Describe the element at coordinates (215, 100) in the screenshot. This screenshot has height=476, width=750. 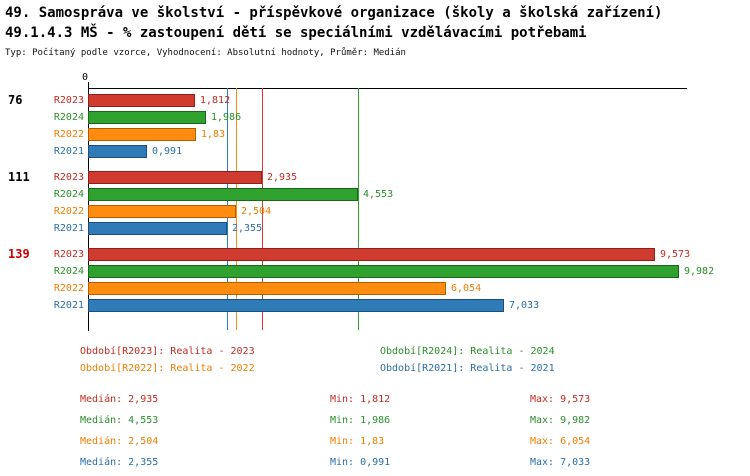
I see `bar-value-label: 1,812` at that location.